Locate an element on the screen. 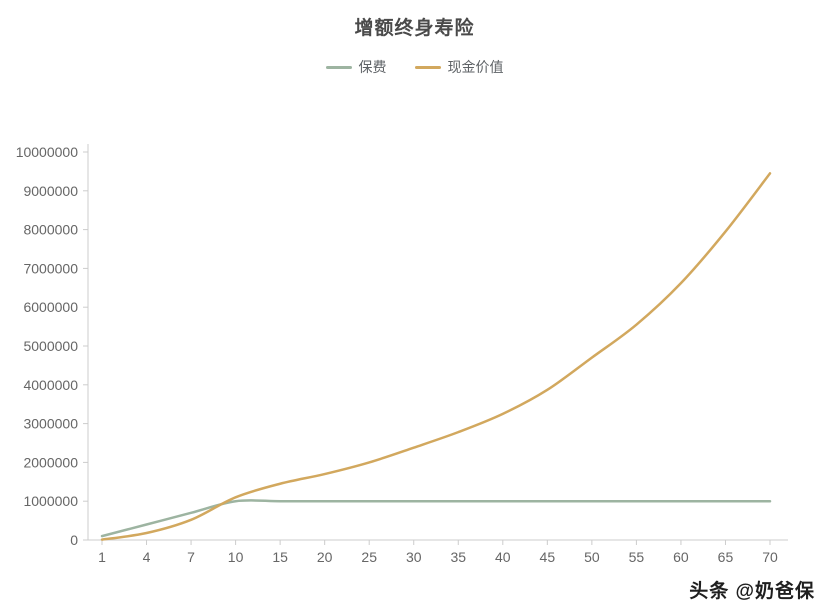 The width and height of the screenshot is (829, 611). y-axis-label: 9000000 is located at coordinates (50, 191).